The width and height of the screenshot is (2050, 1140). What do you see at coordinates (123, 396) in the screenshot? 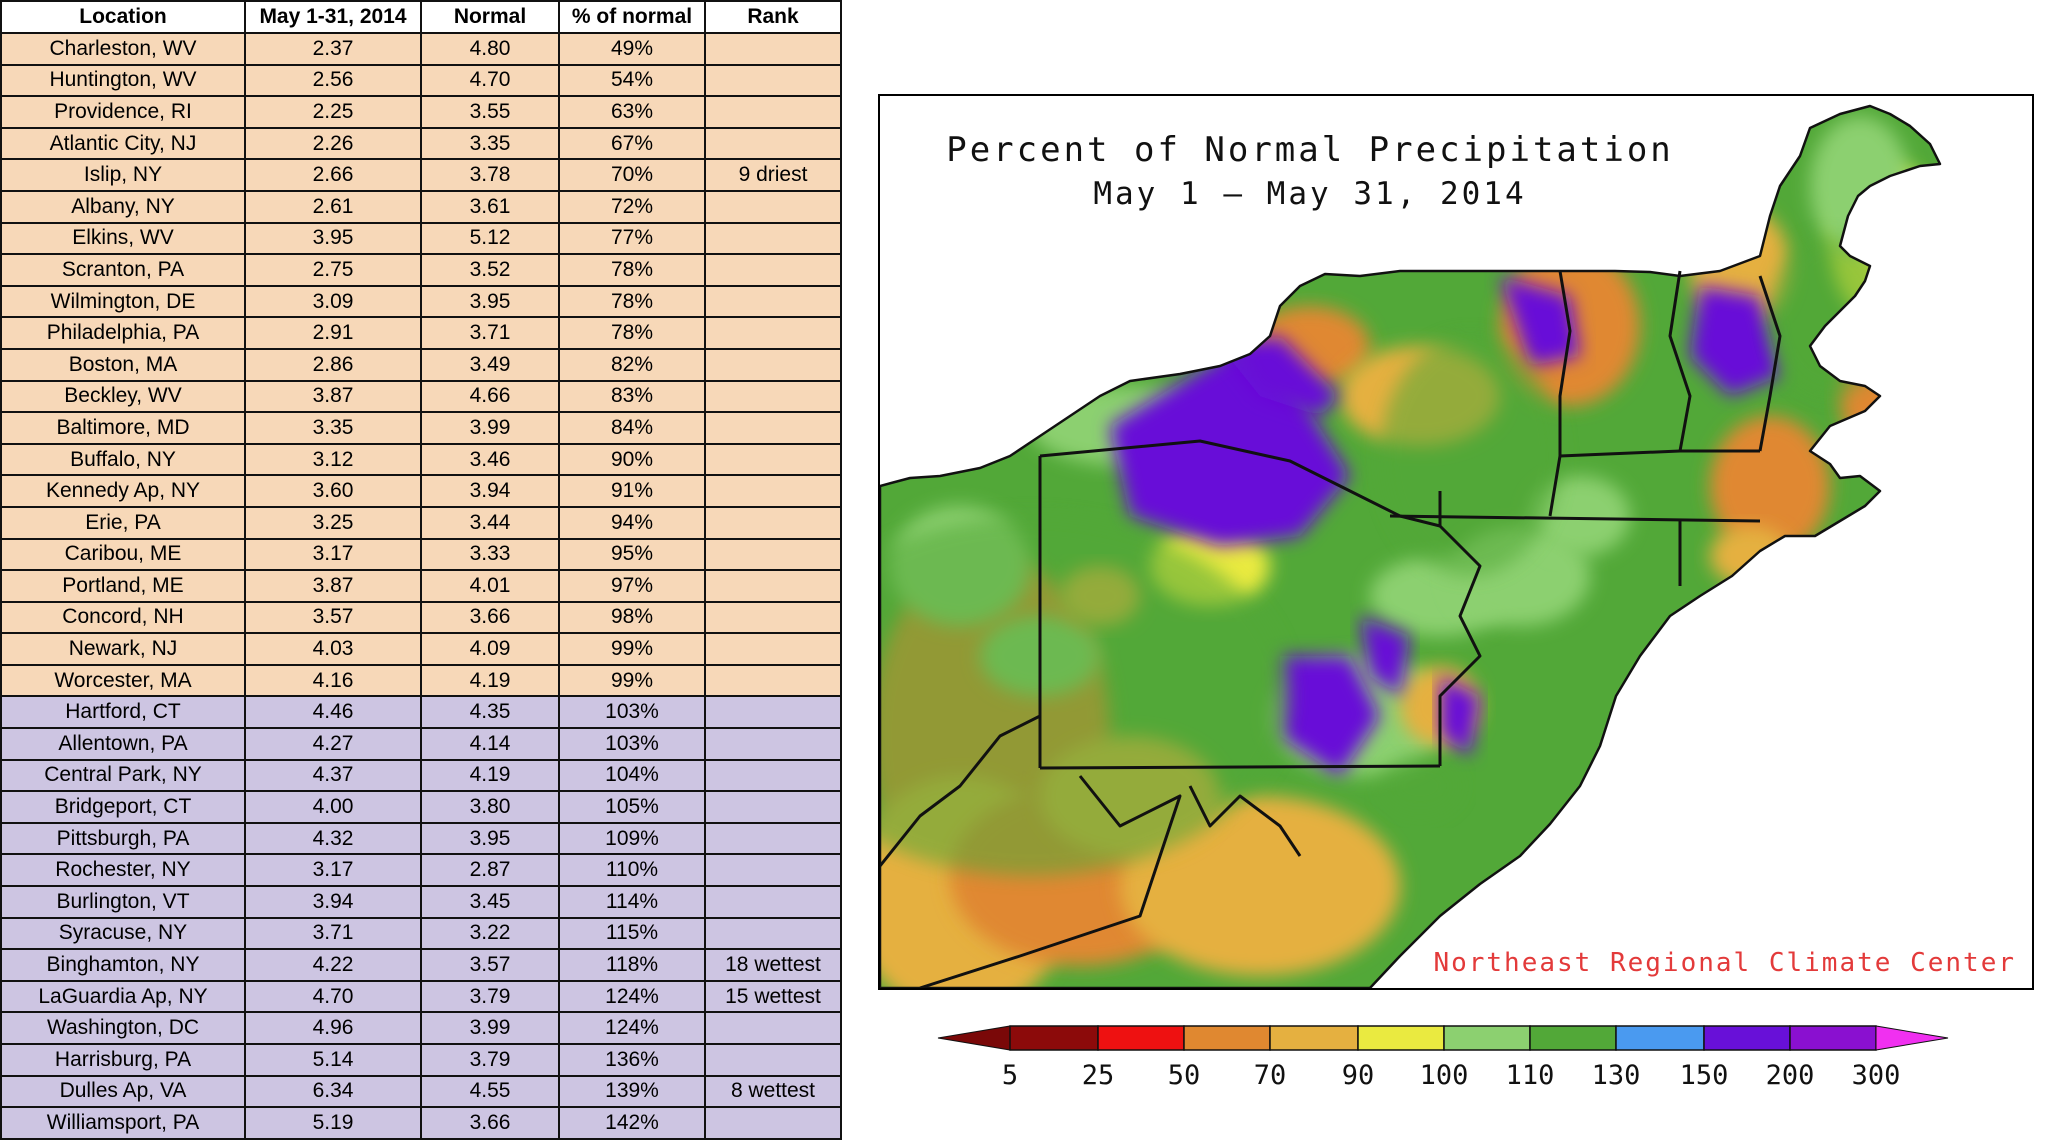
I see `cell-location: Beckley, WV` at bounding box center [123, 396].